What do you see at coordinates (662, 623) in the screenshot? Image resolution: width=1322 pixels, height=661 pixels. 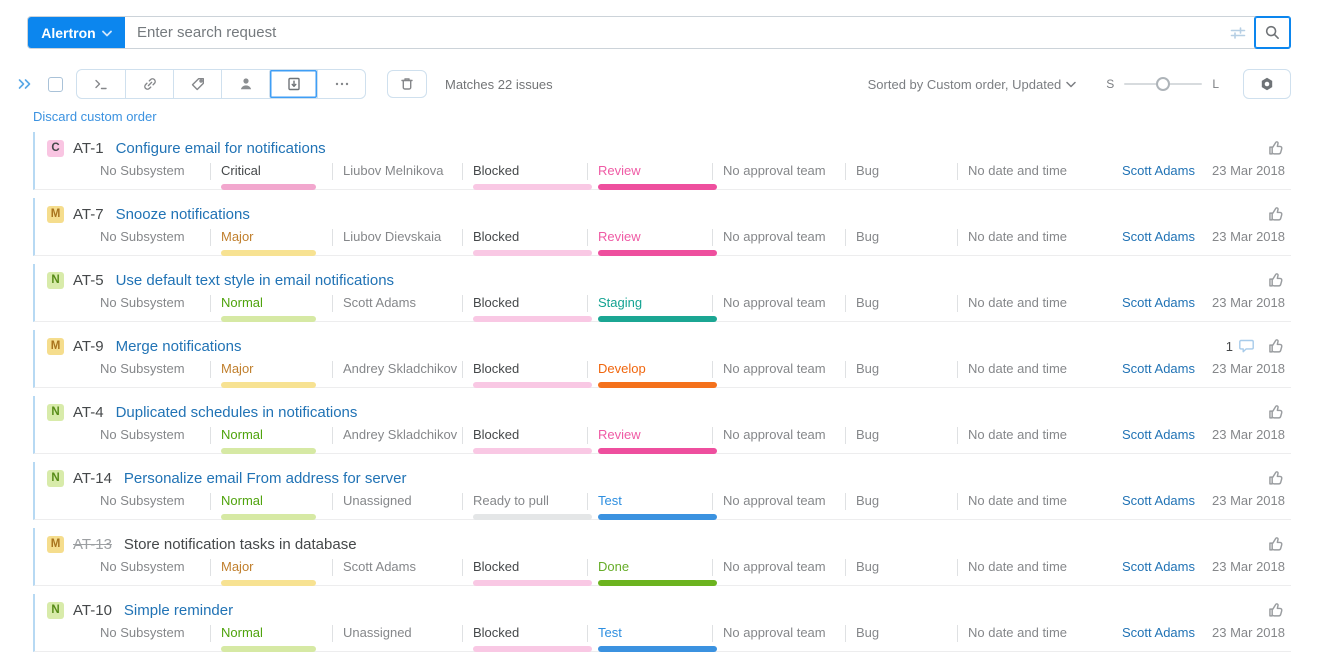 I see `issue-row: N AT-10 Simple reminder No S` at bounding box center [662, 623].